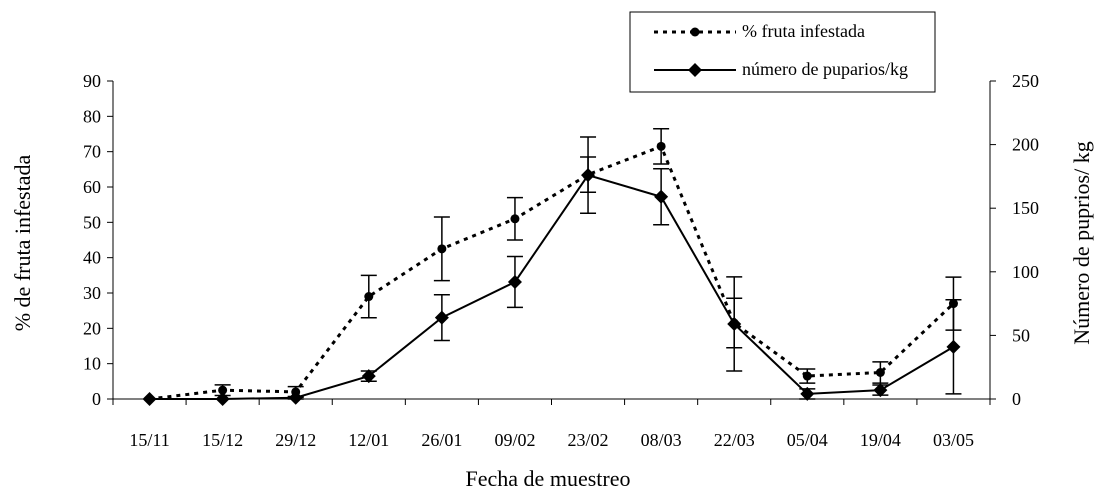  I want to click on y-right-tick-label: 0, so click(1016, 399).